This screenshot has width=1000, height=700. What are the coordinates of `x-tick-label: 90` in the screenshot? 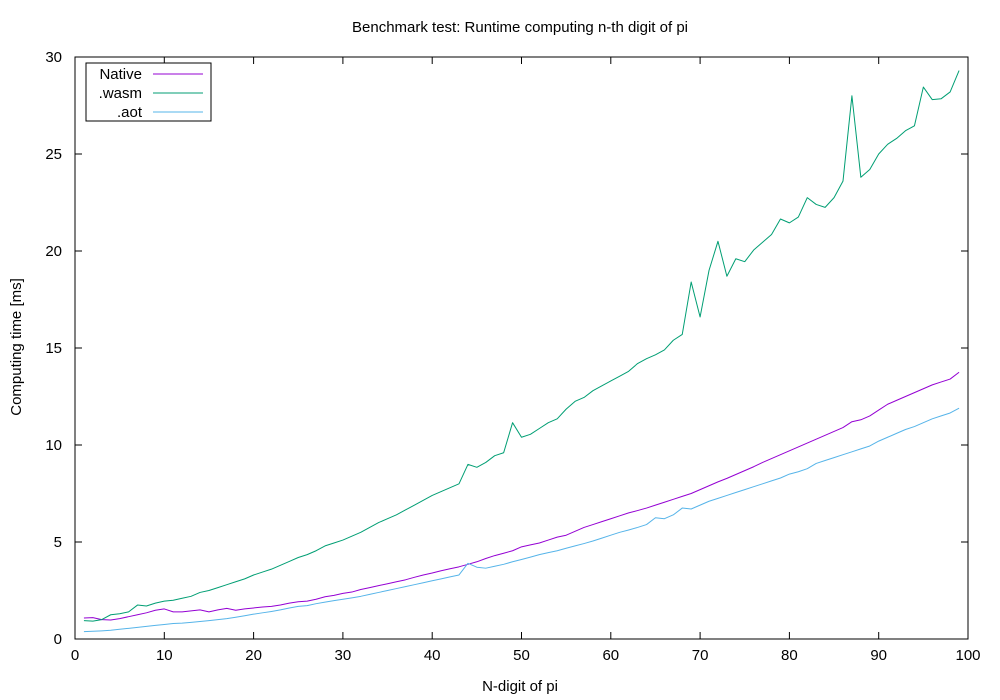 It's located at (878, 655).